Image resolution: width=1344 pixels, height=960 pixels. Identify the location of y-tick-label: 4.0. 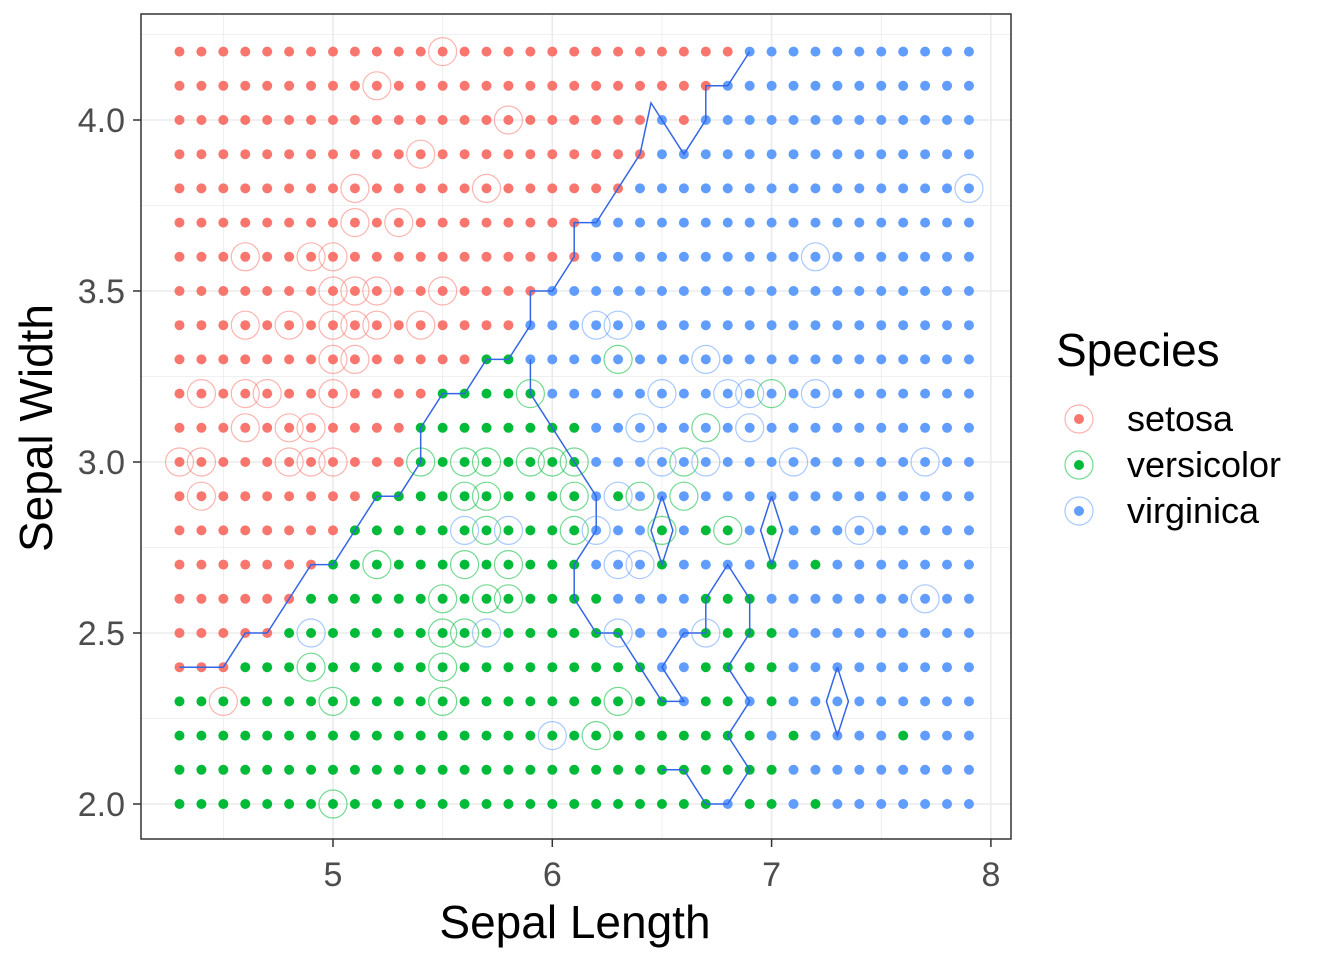
(101, 121).